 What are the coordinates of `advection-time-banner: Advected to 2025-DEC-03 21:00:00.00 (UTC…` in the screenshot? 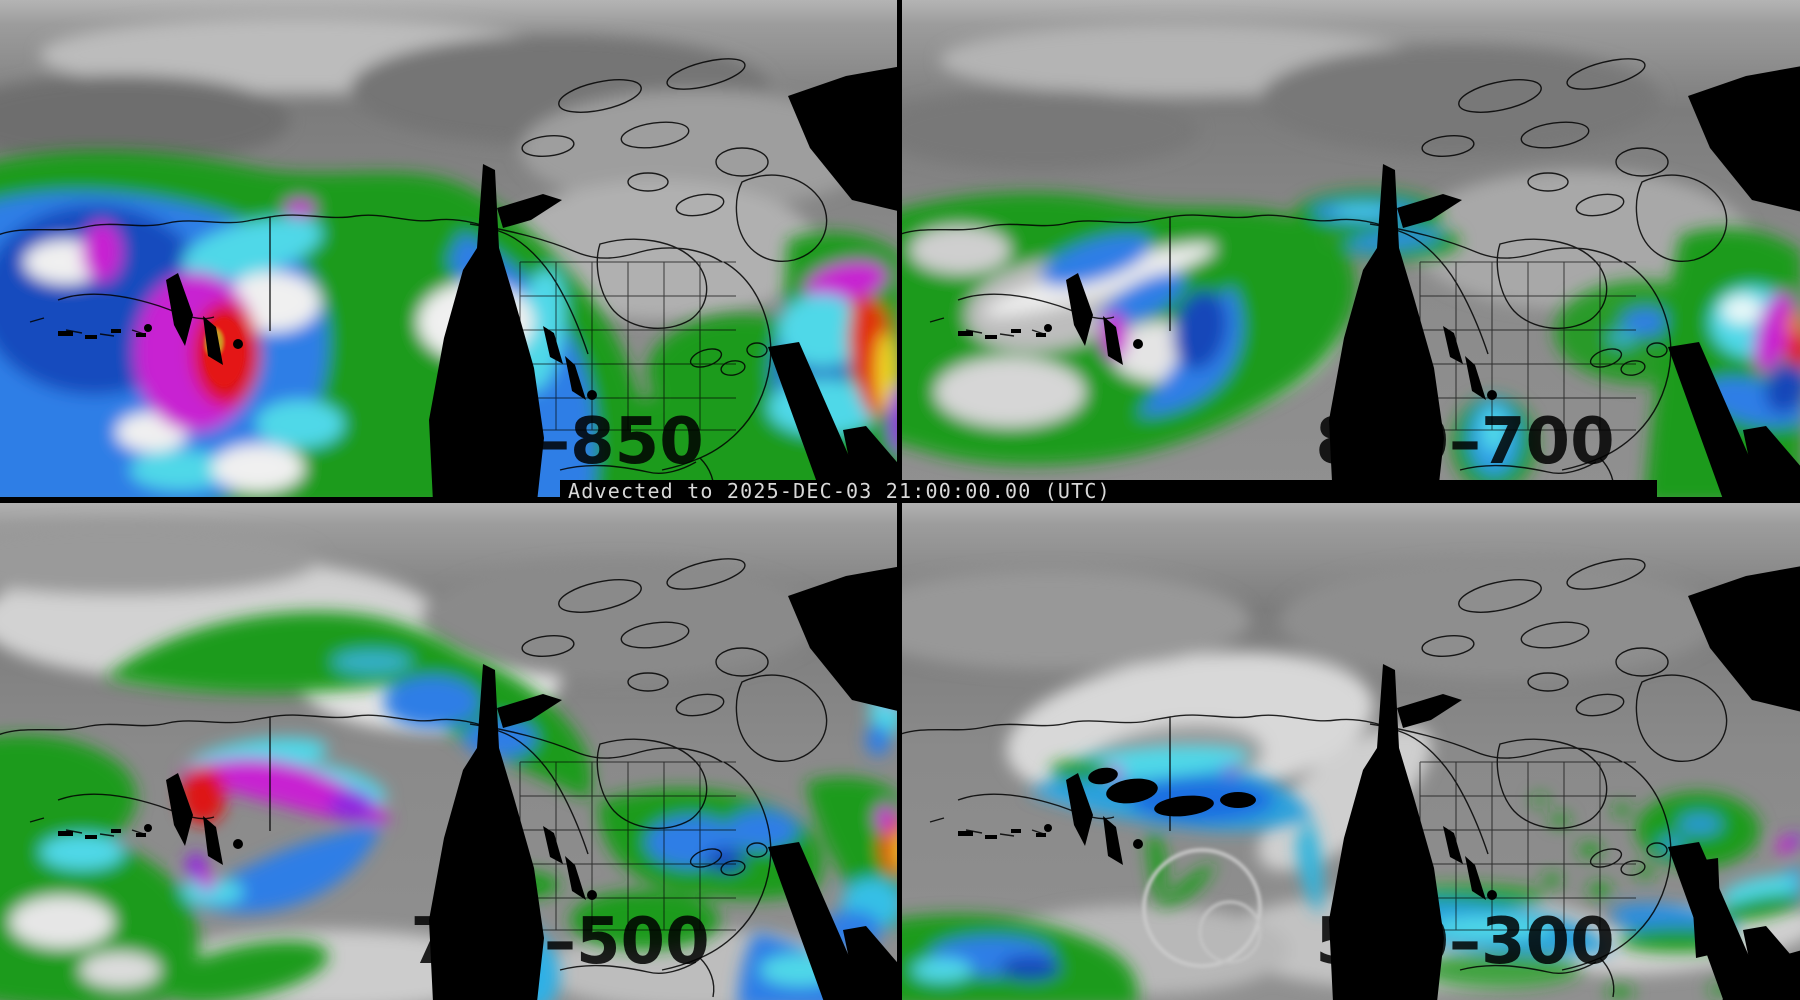 It's located at (1108, 491).